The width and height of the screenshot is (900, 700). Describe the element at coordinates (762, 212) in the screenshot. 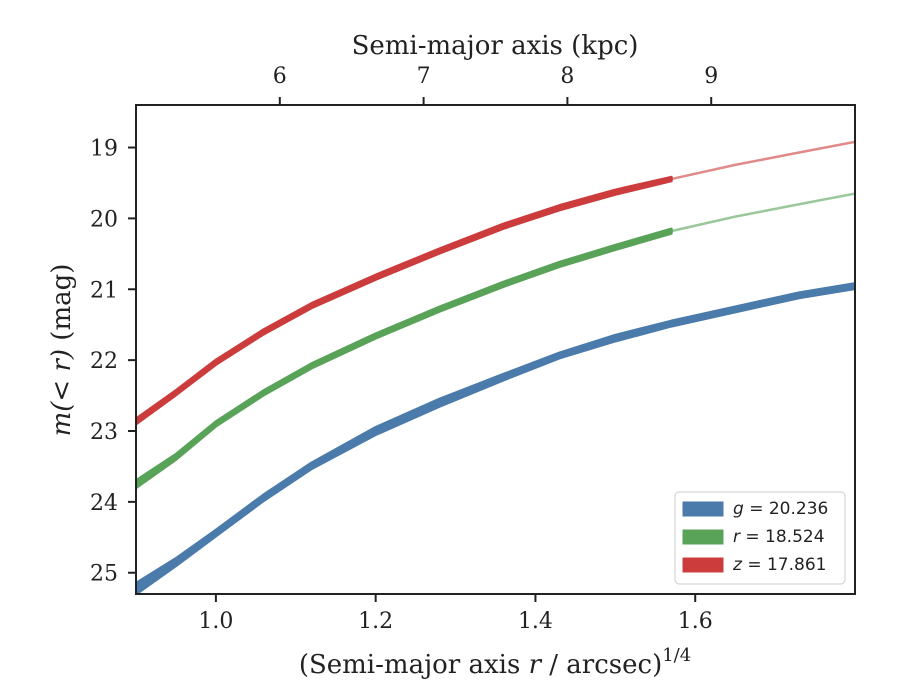

I see `series-extrapolation-r` at that location.